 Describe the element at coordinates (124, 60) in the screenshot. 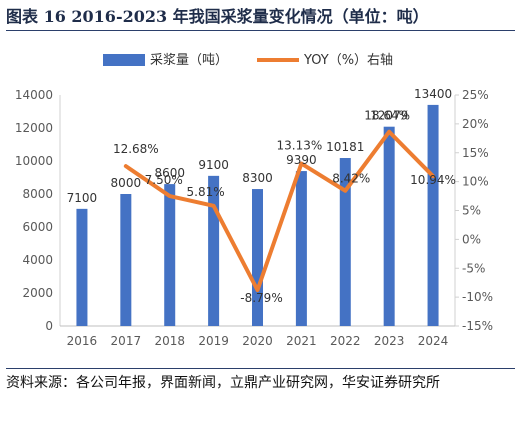

I see `legend-swatch-bar` at that location.